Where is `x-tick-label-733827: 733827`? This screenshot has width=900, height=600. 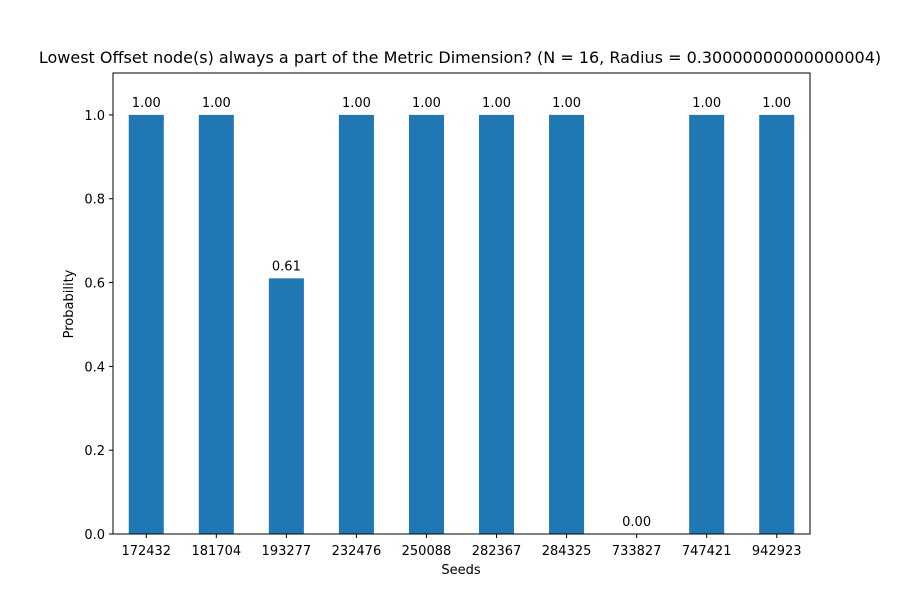
x-tick-label-733827: 733827 is located at coordinates (637, 551).